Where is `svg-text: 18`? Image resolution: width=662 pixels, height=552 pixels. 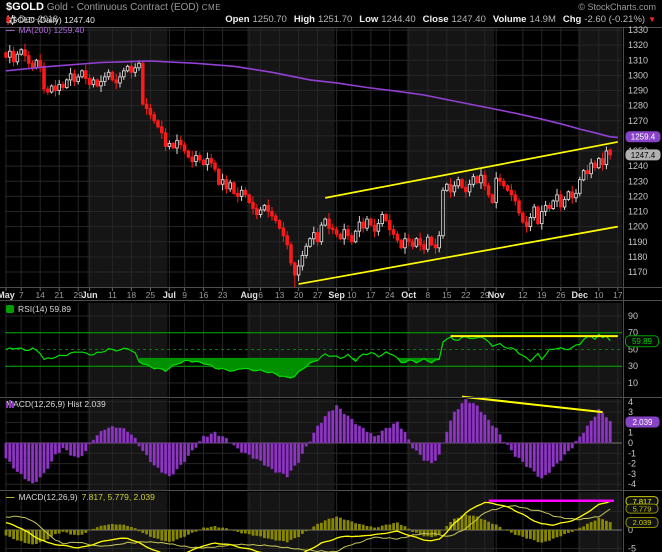
svg-text: 18 is located at coordinates (132, 295).